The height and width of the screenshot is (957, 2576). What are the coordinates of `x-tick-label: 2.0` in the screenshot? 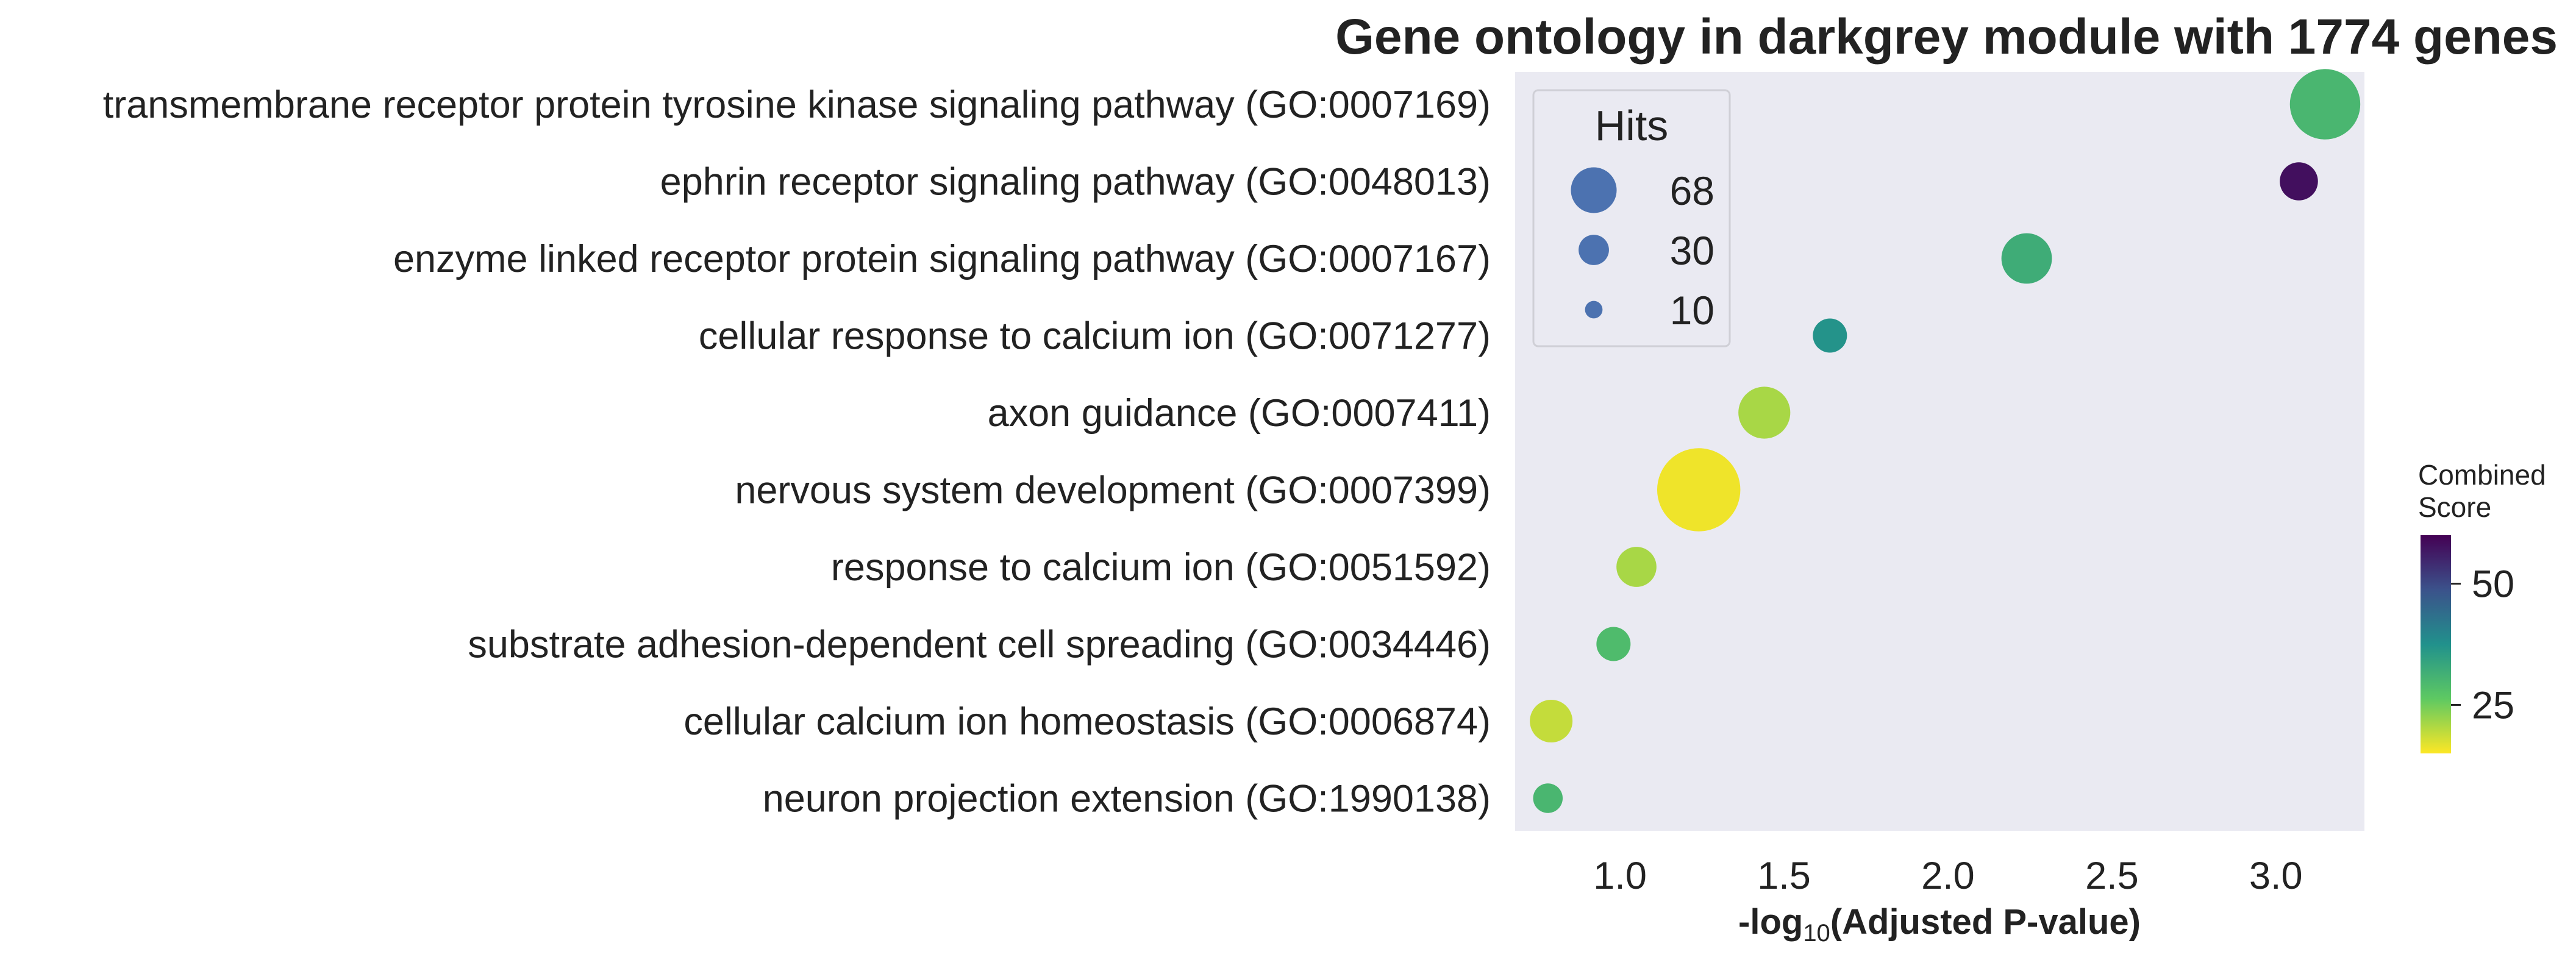 It's located at (1948, 876).